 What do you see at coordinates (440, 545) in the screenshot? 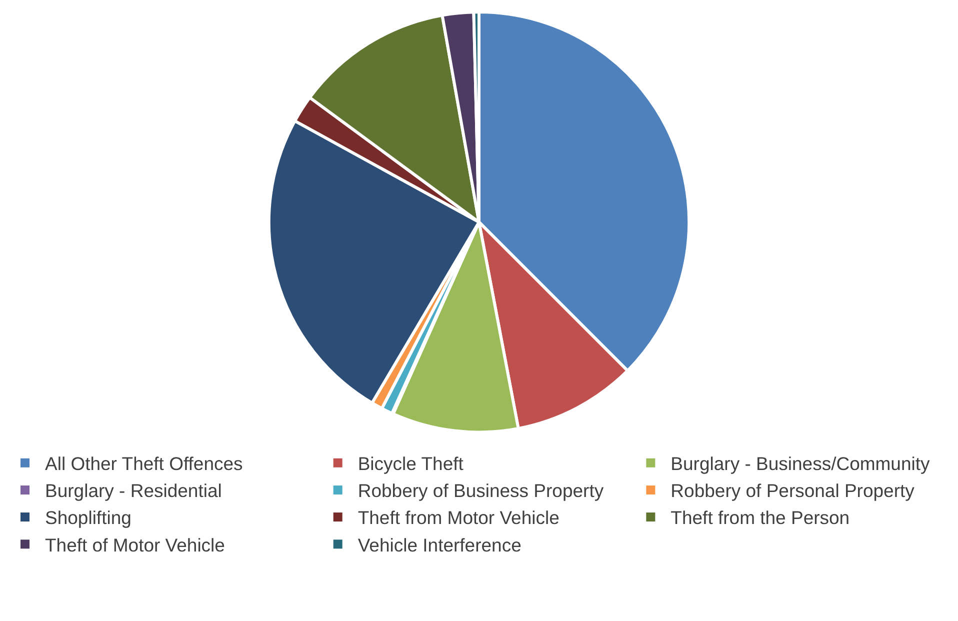
I see `legend-label: Vehicle Interference` at bounding box center [440, 545].